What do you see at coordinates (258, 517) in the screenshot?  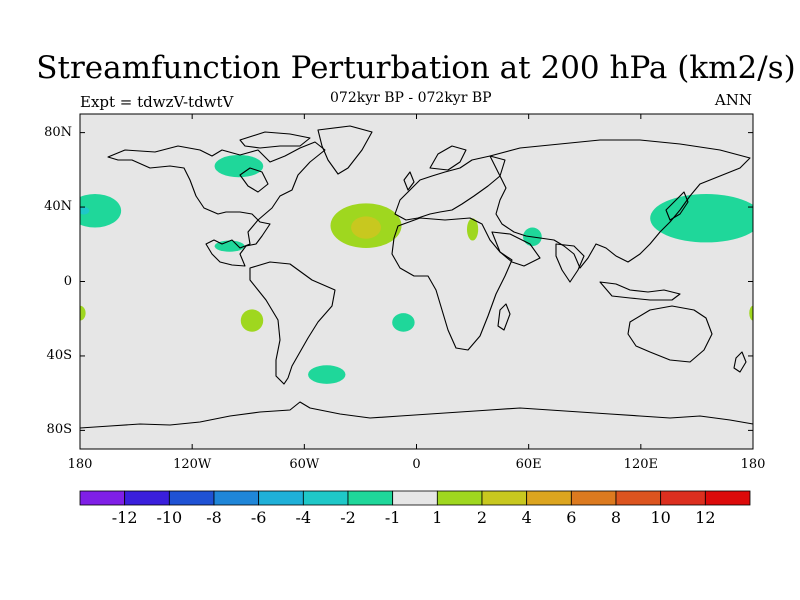 I see `colorbar-label: -6` at bounding box center [258, 517].